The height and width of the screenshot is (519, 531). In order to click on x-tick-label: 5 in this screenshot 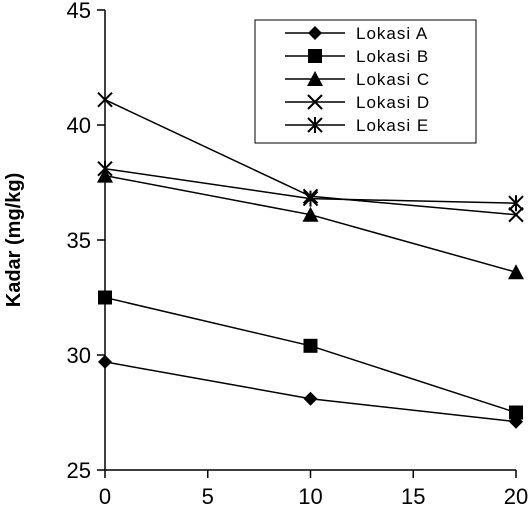, I will do `click(208, 496)`.